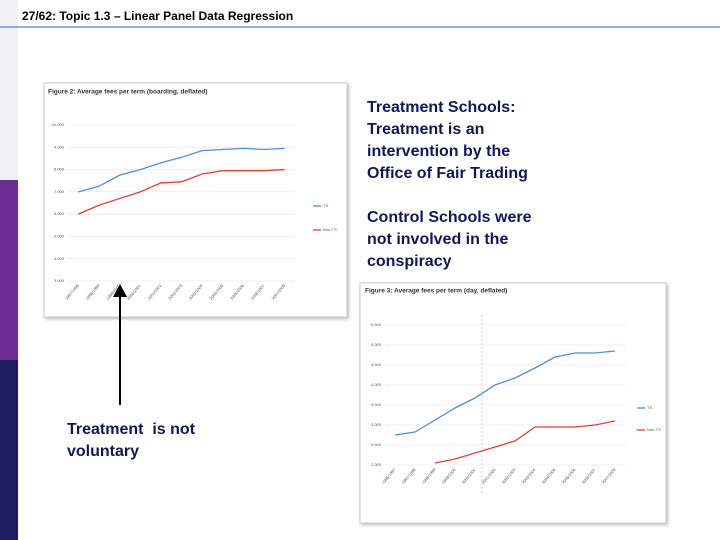  I want to click on y-tick-label: 2,500, so click(376, 444).